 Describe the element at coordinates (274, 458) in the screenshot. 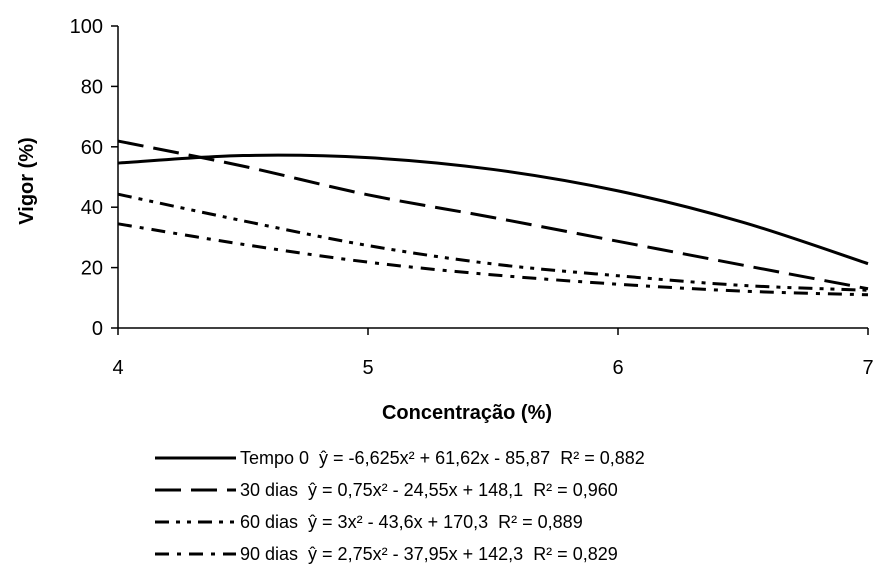

I see `legend-series-name: Tempo 0` at that location.